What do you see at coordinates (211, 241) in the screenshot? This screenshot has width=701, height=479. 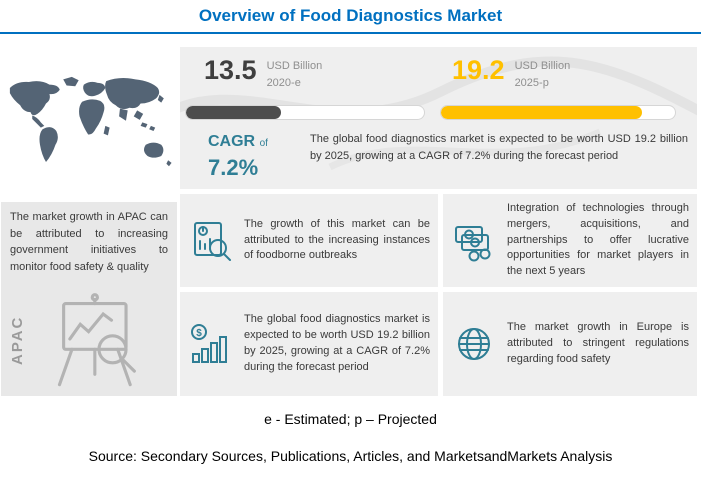 I see `chart-magnifier-icon` at bounding box center [211, 241].